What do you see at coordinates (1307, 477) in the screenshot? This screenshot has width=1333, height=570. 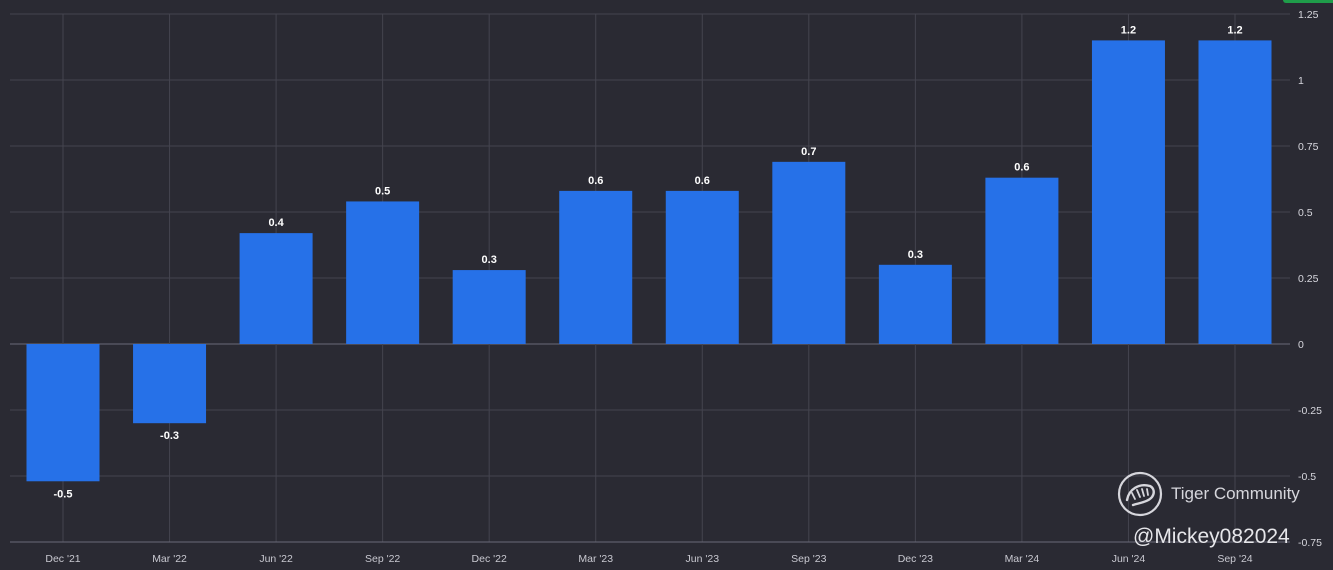 I see `y-tick-label: -0.5` at bounding box center [1307, 477].